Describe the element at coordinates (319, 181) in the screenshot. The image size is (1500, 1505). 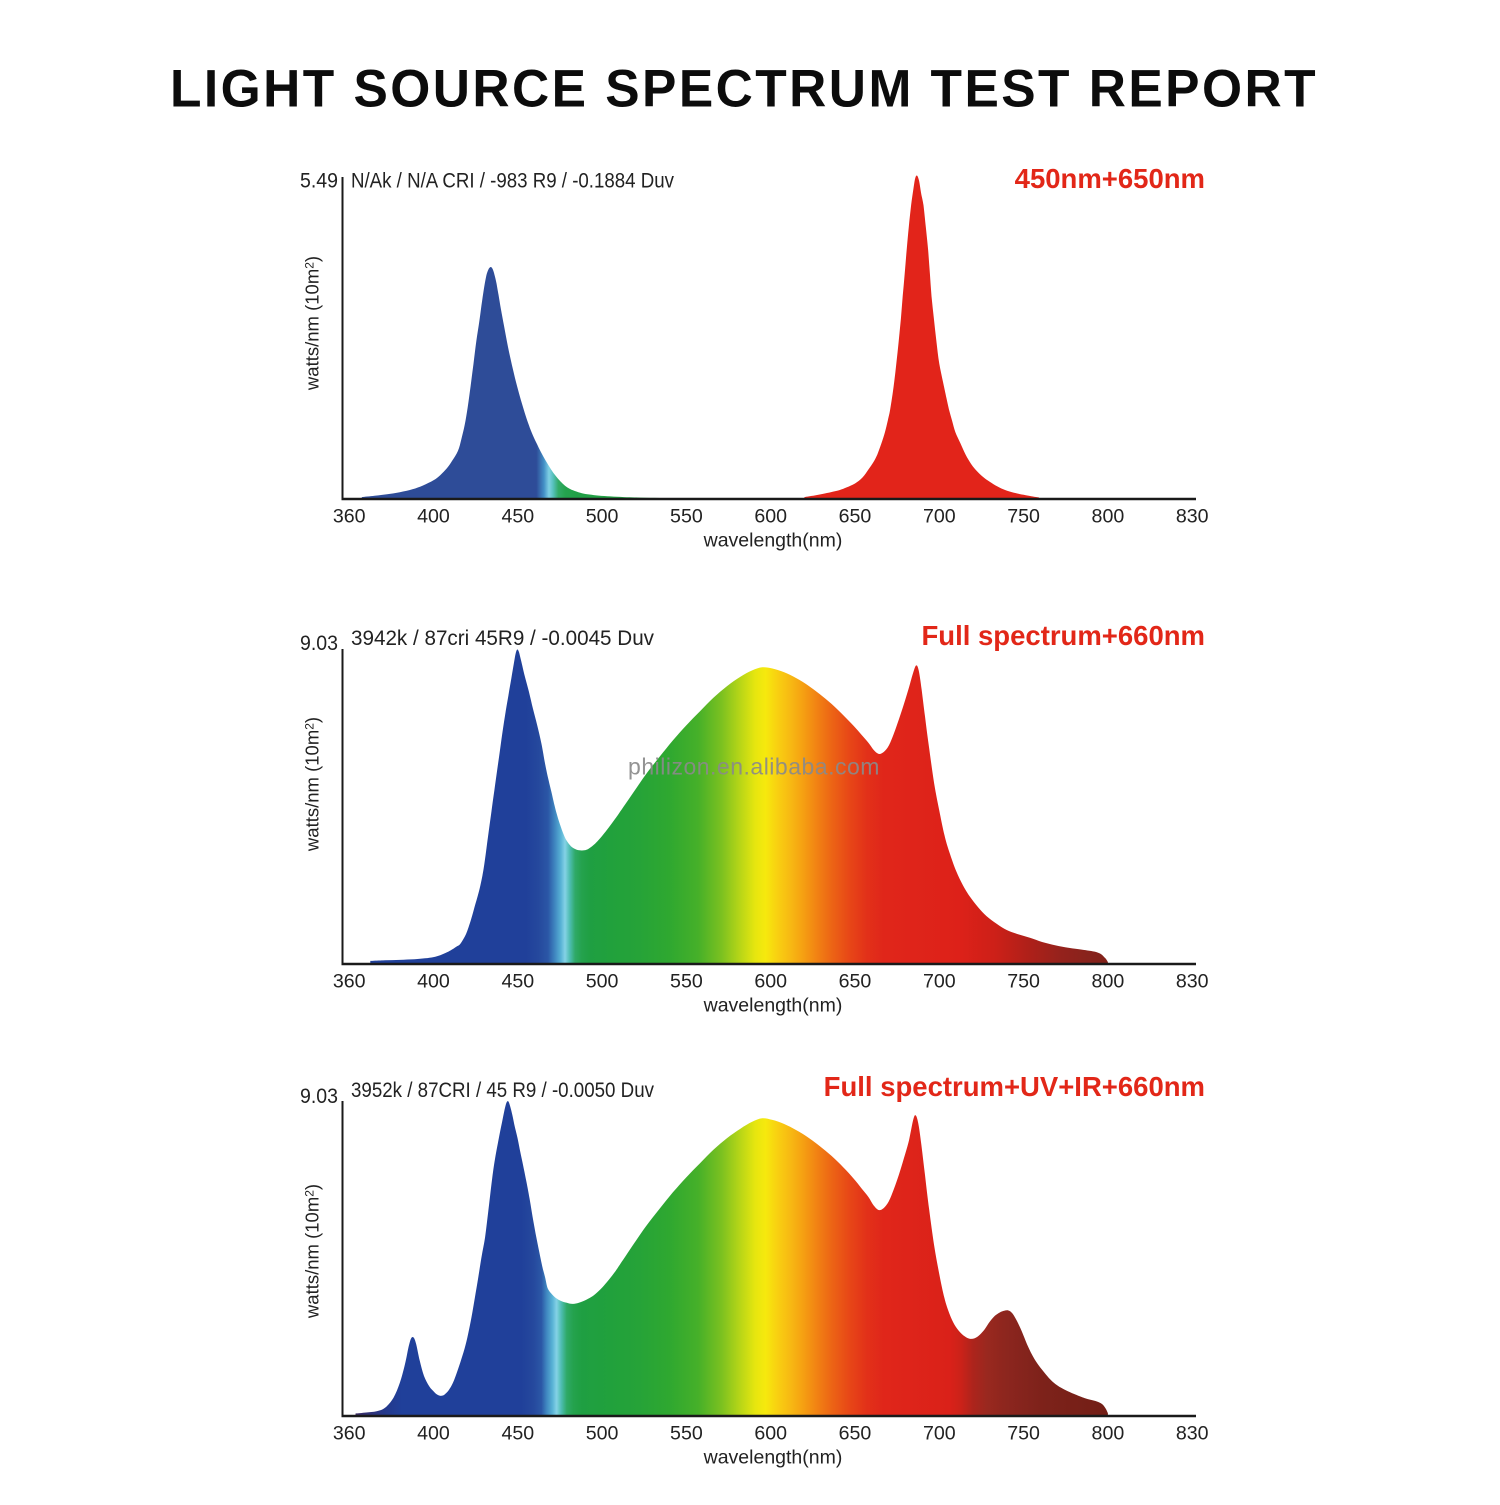
I see `svg-text: 5.49` at that location.